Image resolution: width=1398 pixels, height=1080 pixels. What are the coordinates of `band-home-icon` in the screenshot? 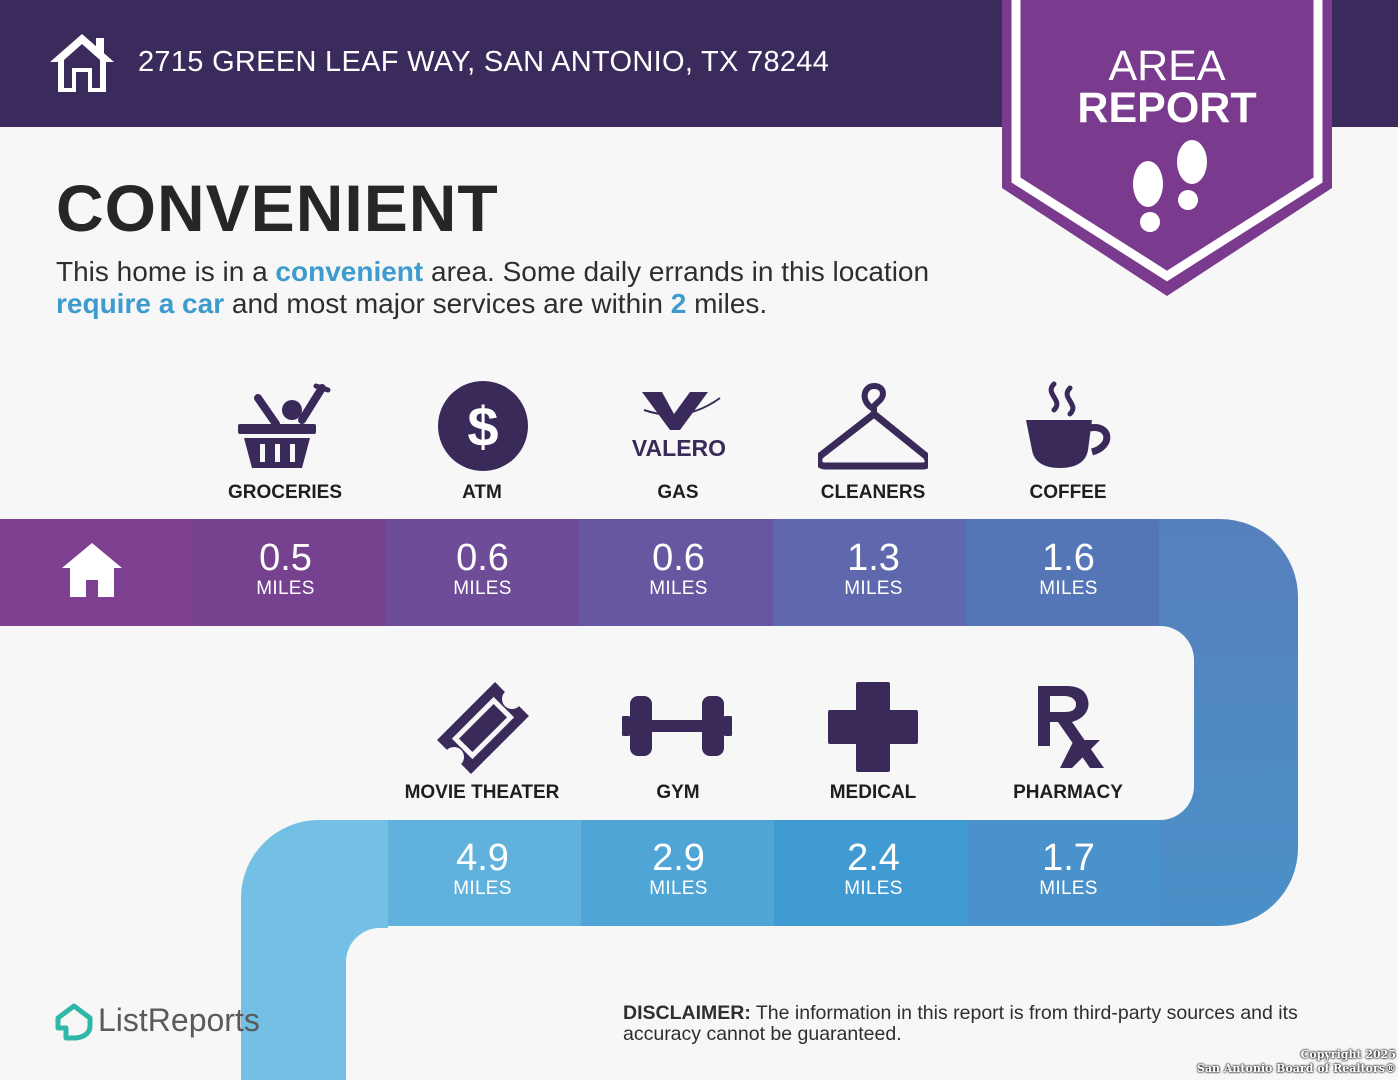 It's located at (92, 570).